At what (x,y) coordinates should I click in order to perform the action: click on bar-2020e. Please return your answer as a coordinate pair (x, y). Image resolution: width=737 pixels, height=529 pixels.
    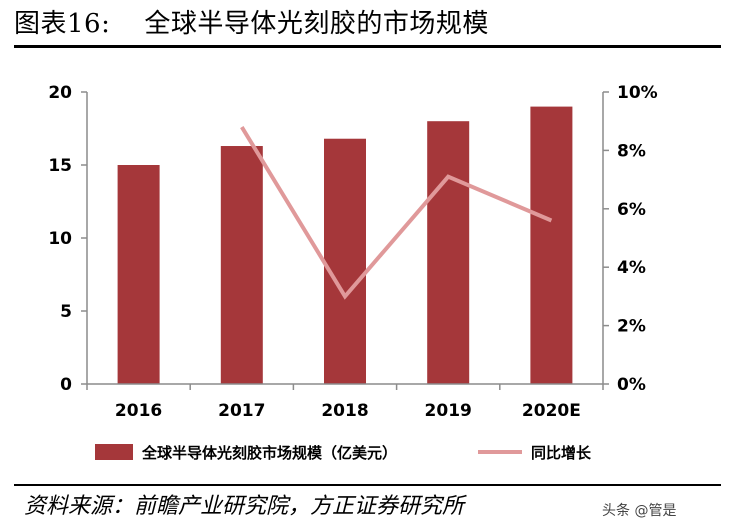
    Looking at the image, I should click on (551, 245).